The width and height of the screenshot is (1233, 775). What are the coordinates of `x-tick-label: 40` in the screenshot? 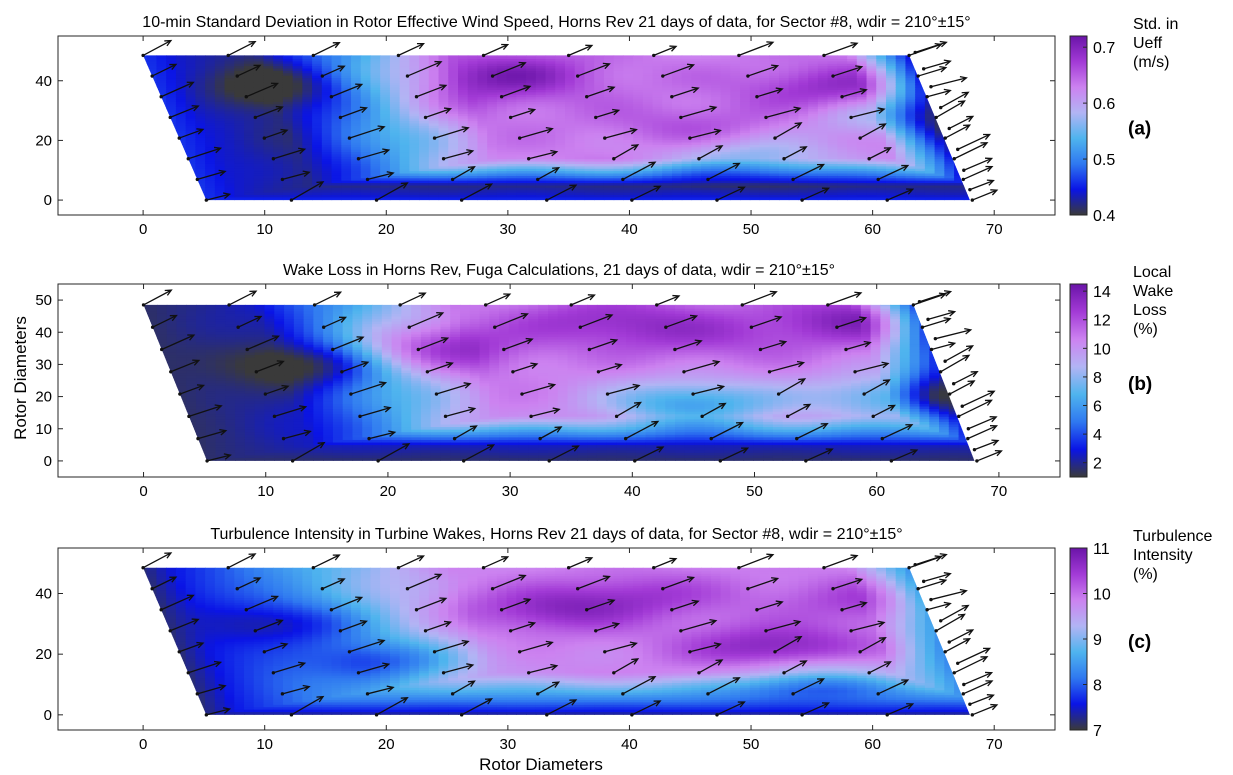 It's located at (629, 229).